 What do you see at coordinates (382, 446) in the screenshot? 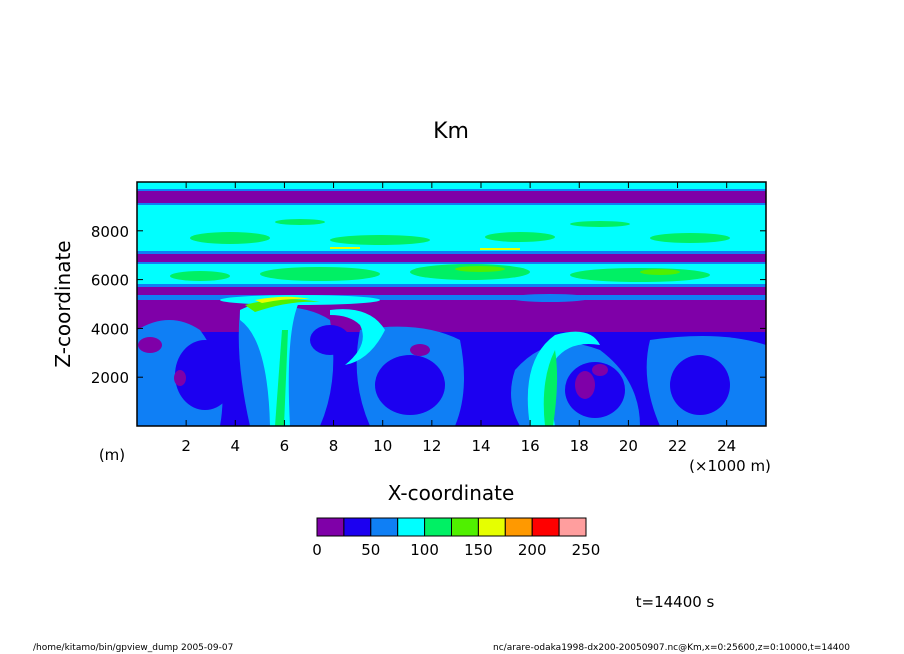
I see `x-tick-label: 10` at bounding box center [382, 446].